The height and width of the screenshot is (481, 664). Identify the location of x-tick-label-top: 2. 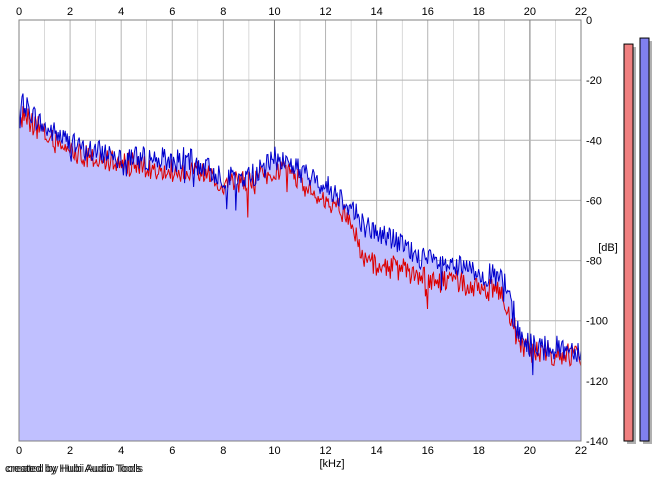
(70, 12).